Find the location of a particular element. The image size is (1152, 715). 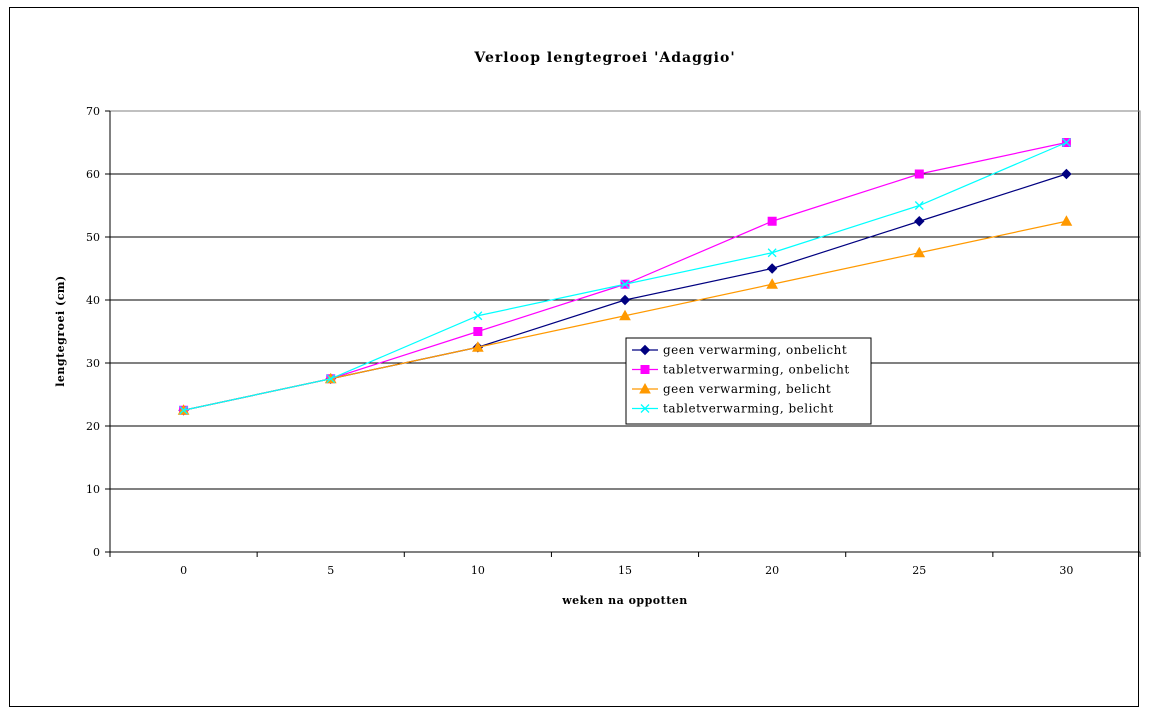

y-tick-label: 50 is located at coordinates (93, 237).